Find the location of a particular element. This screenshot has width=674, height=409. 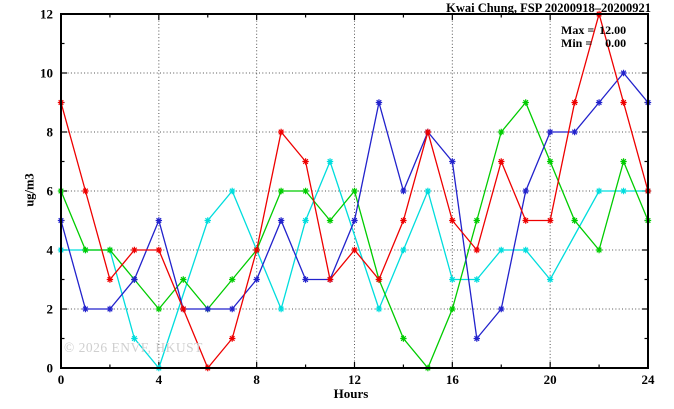

min-label: Min = is located at coordinates (577, 43).